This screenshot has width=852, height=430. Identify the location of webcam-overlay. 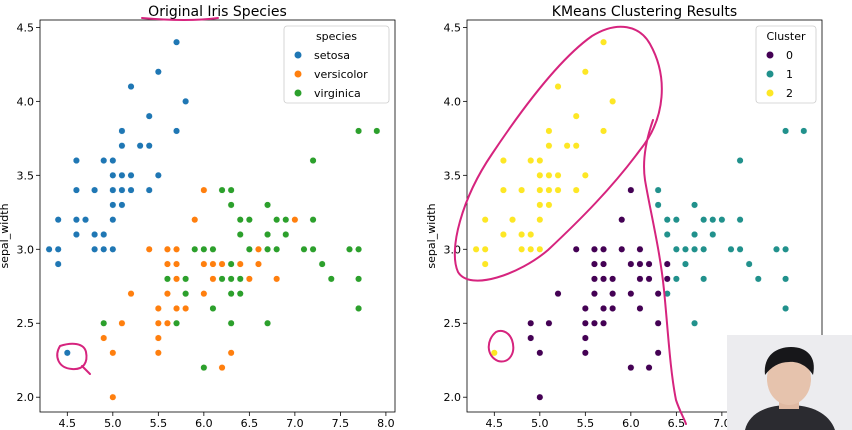
(789, 382).